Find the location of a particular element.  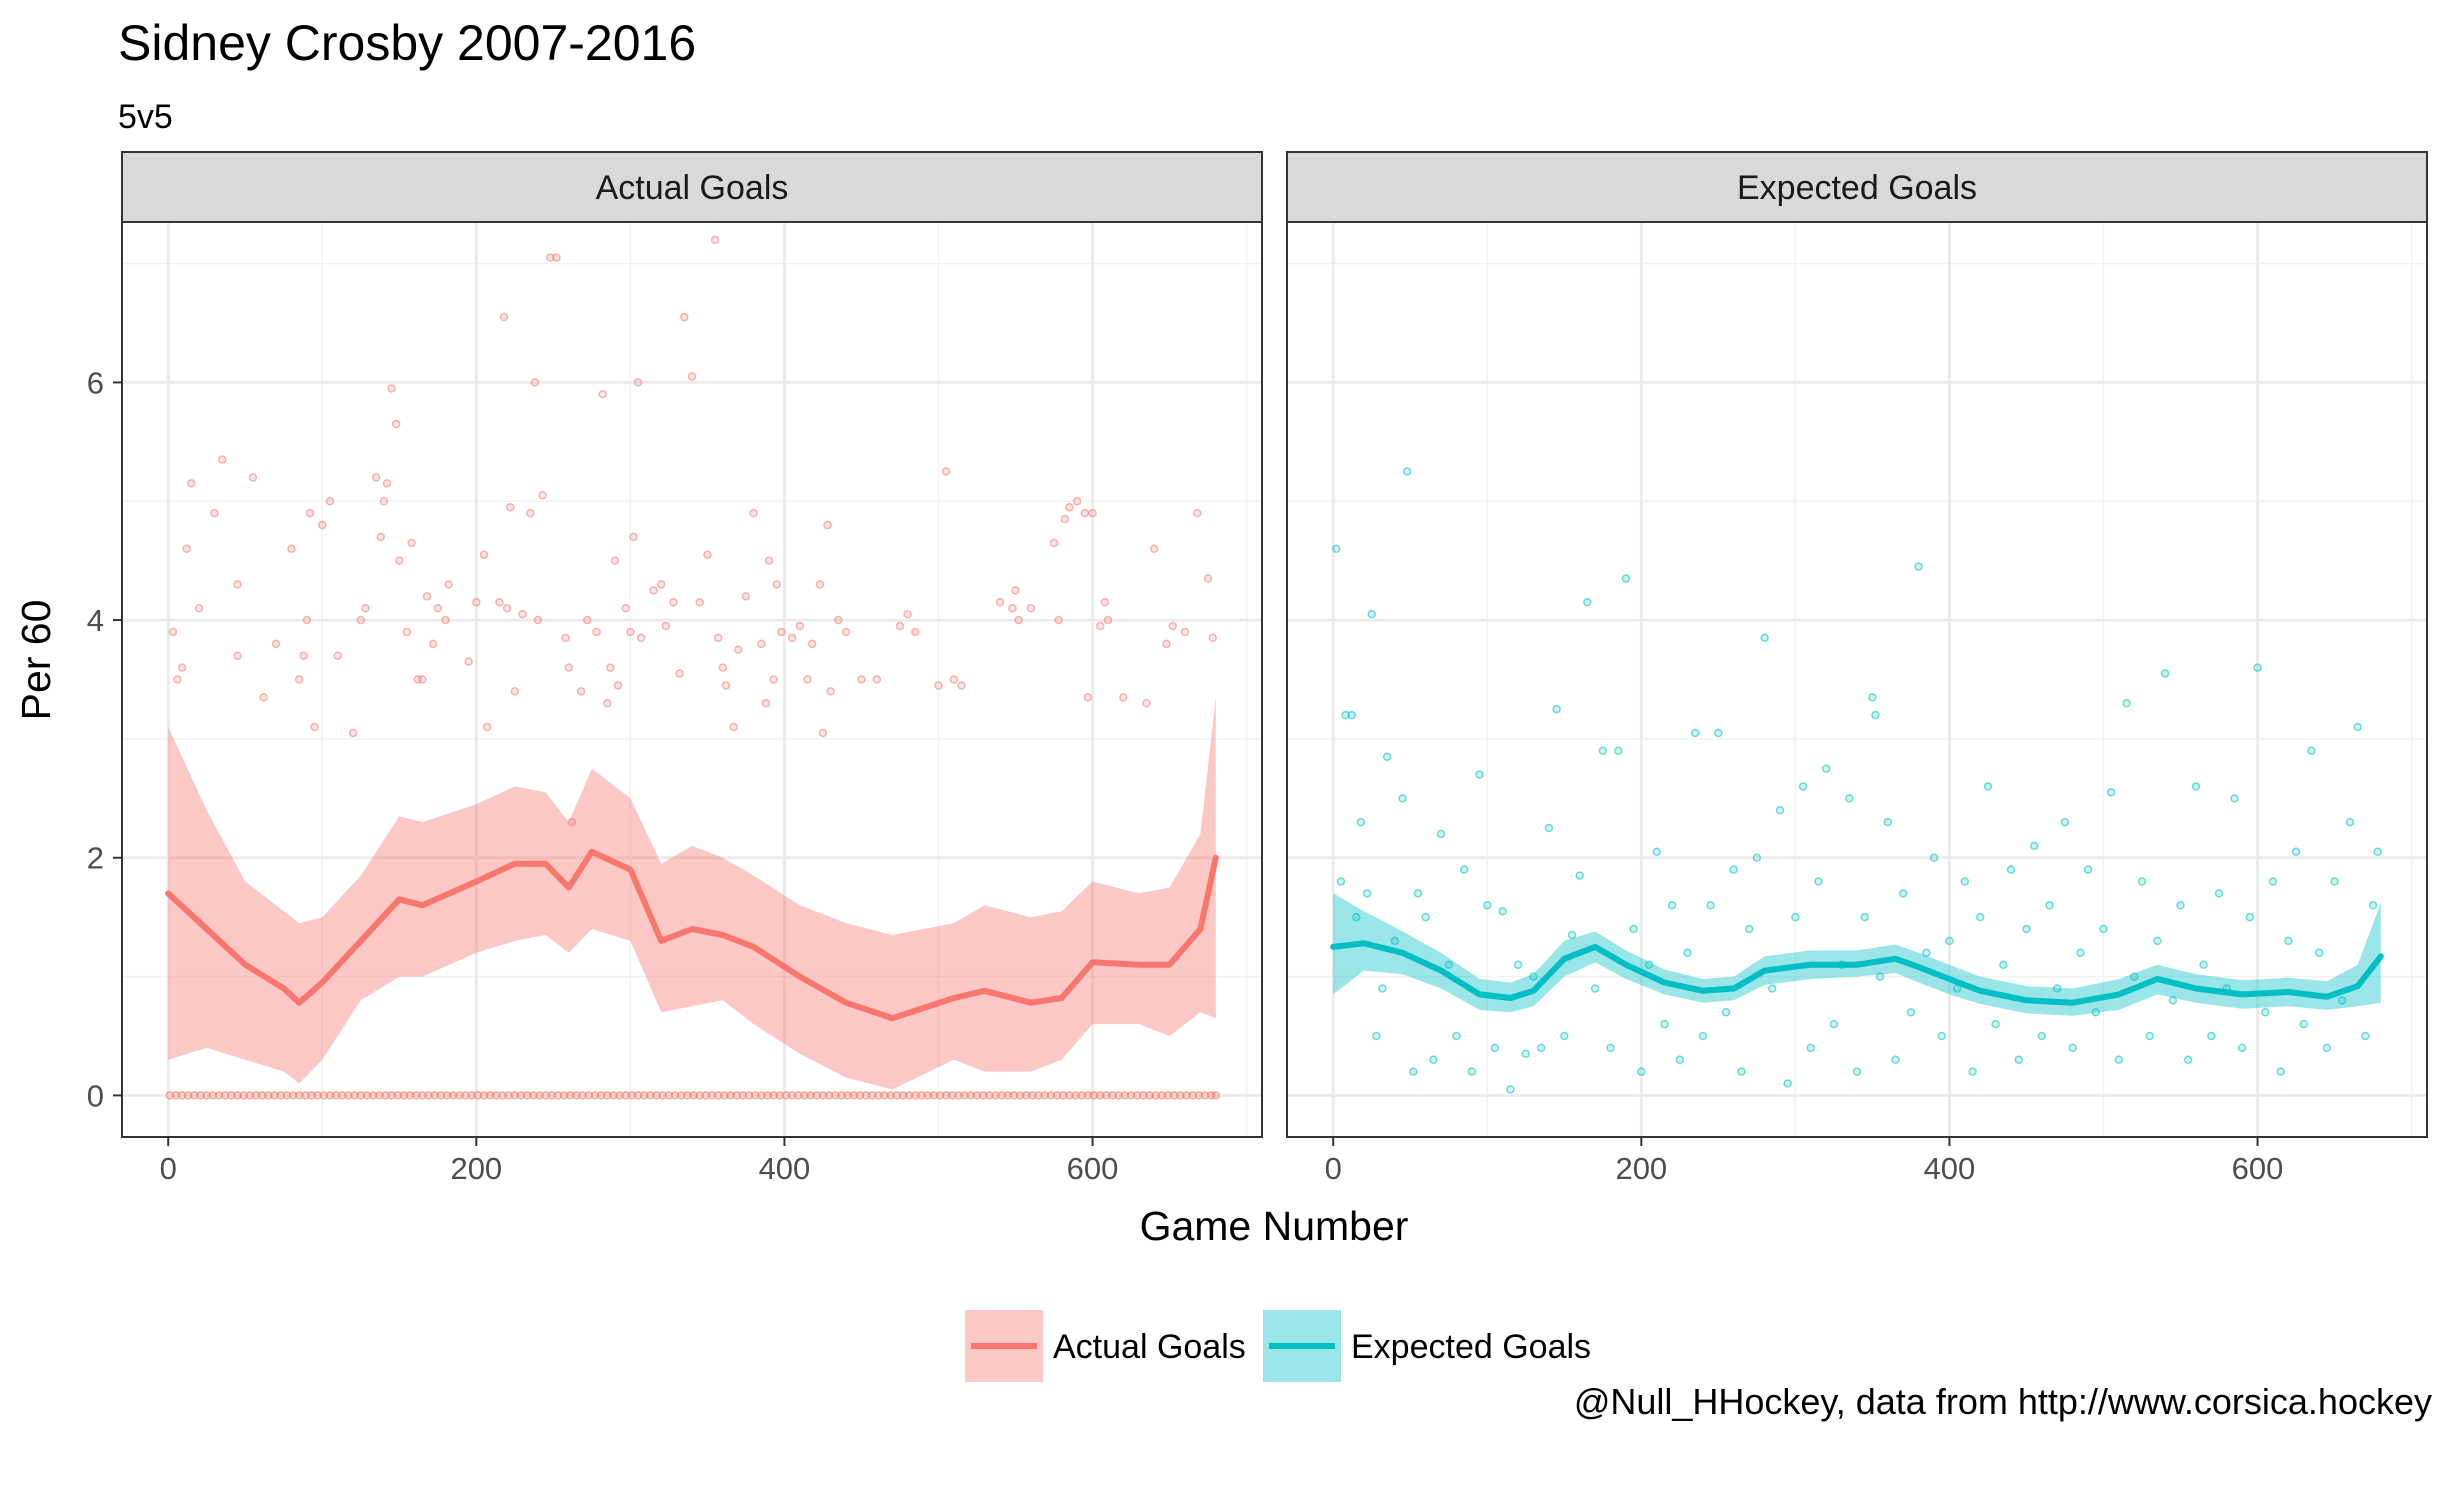

y-axis-title: Per 60 is located at coordinates (36, 660).